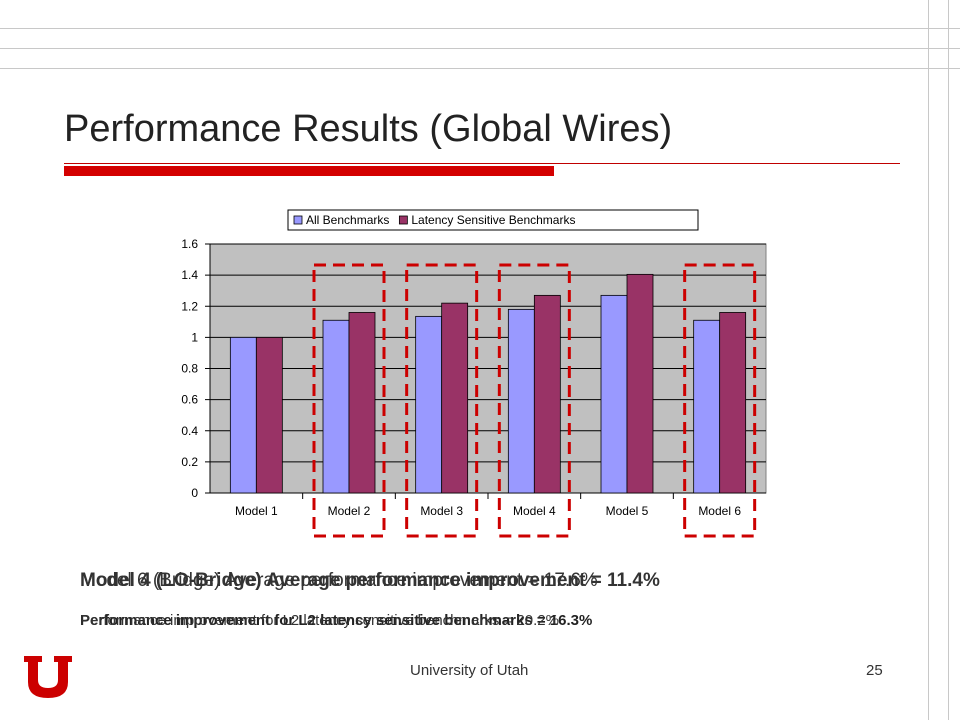  Describe the element at coordinates (189, 462) in the screenshot. I see `y-tick-label: 0.2` at that location.